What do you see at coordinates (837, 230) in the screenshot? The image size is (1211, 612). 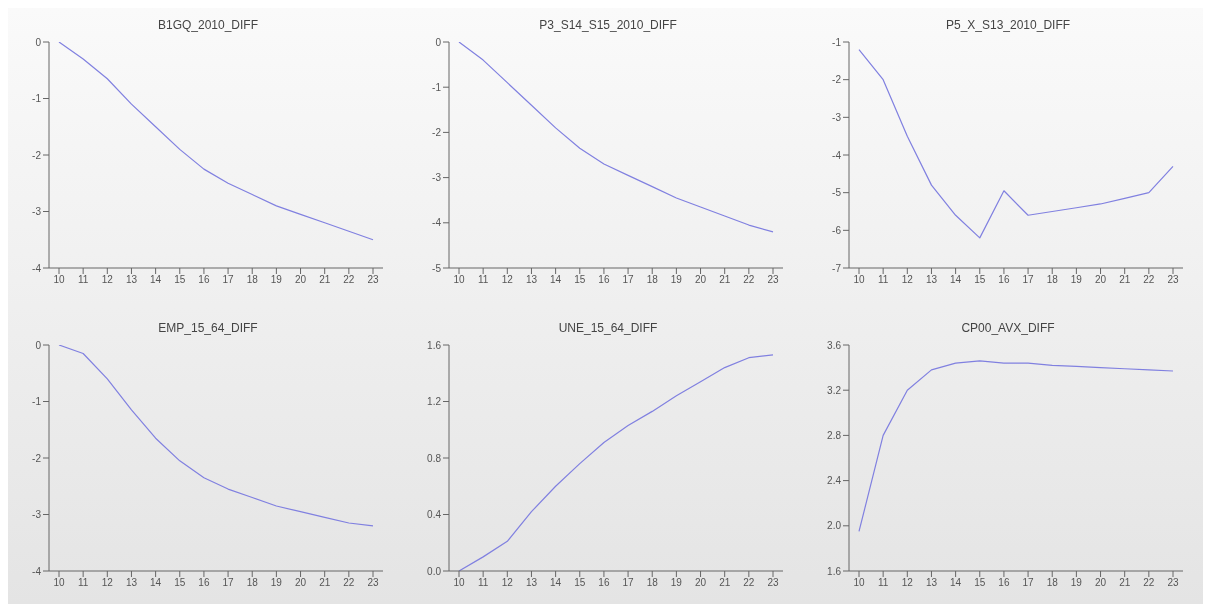 I see `y-tick-label: -6` at bounding box center [837, 230].